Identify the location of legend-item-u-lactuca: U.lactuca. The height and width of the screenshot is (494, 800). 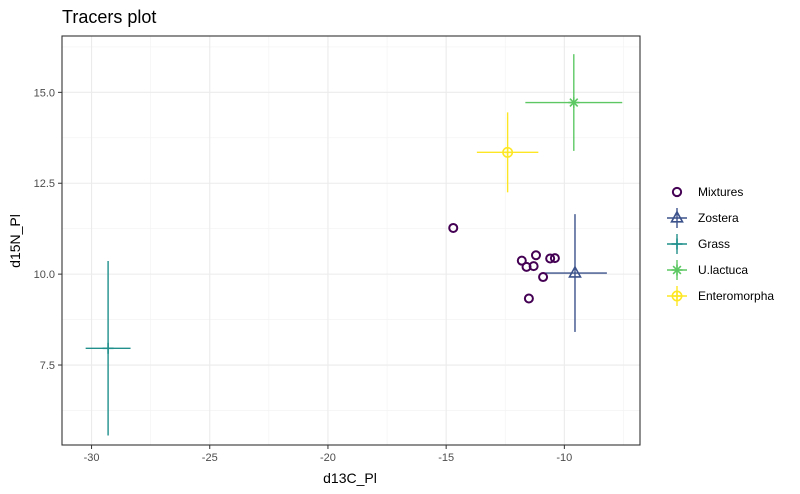
(707, 270).